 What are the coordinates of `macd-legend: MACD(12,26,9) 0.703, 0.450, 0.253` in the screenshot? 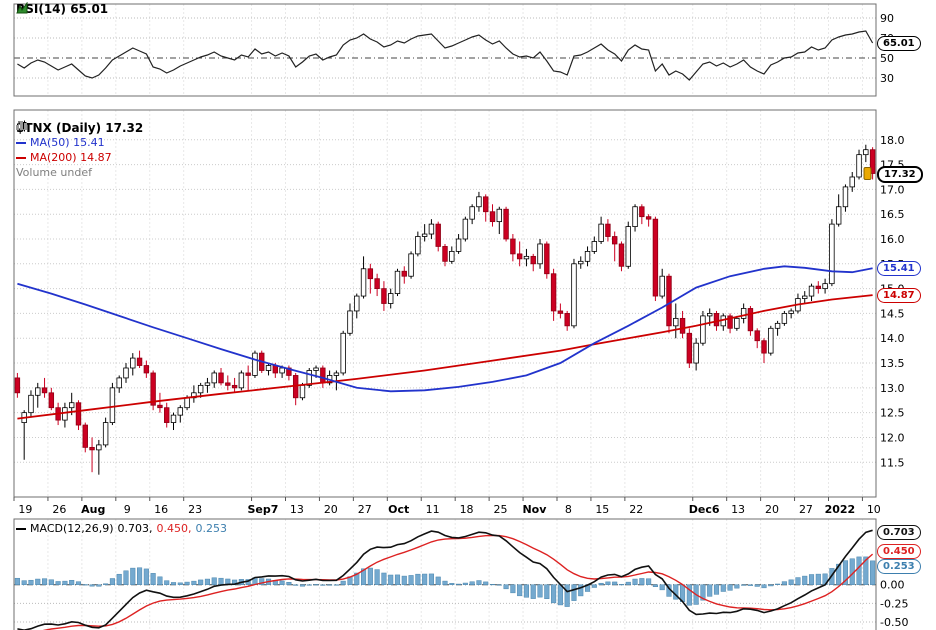 It's located at (121, 528).